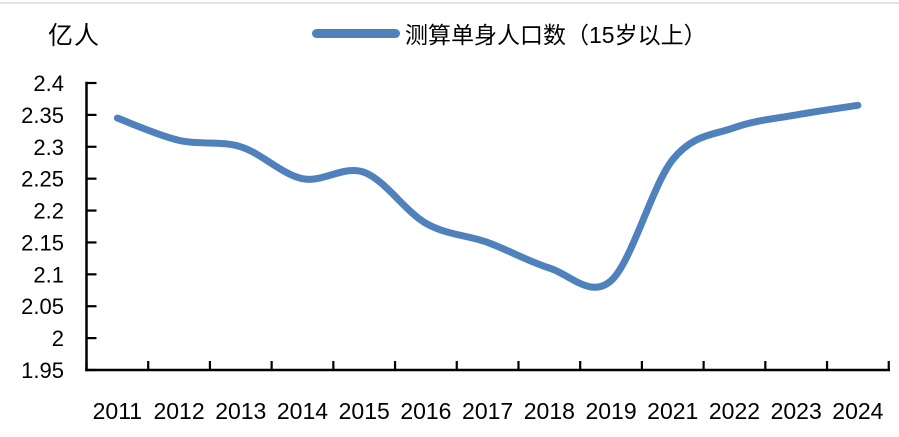 Image resolution: width=899 pixels, height=437 pixels. I want to click on x-tick-label: 2013, so click(240, 411).